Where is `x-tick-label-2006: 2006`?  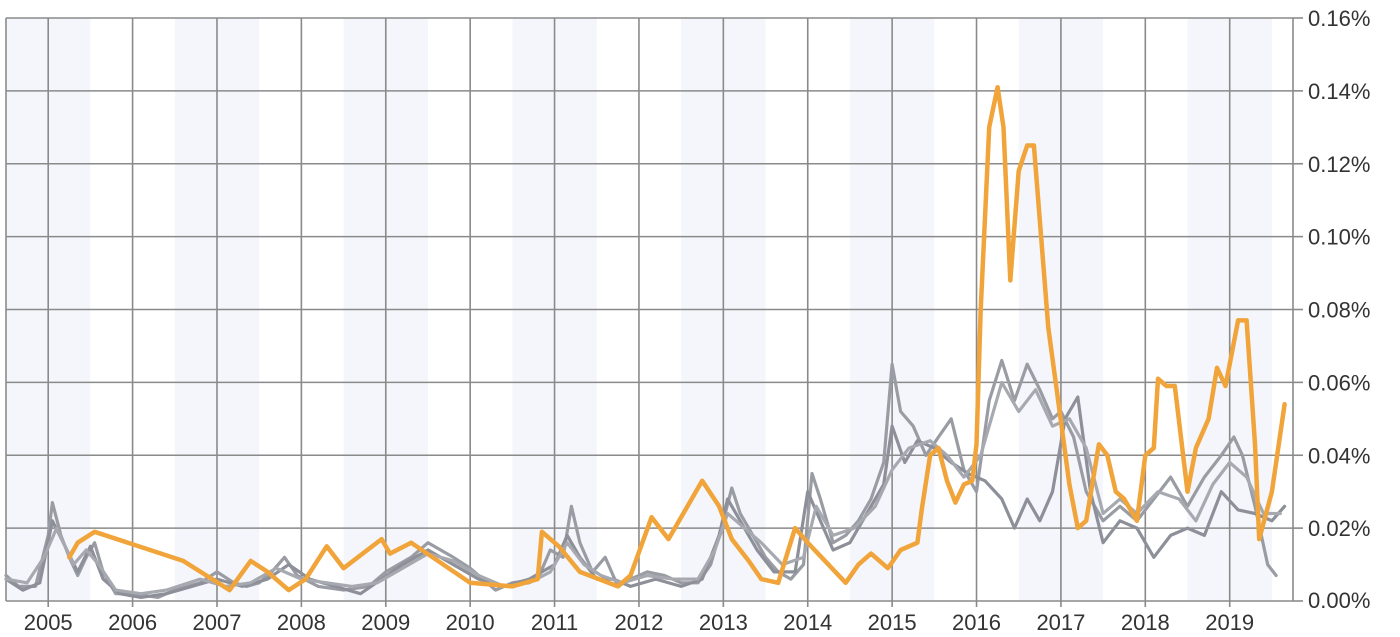
x-tick-label-2006: 2006 is located at coordinates (132, 622).